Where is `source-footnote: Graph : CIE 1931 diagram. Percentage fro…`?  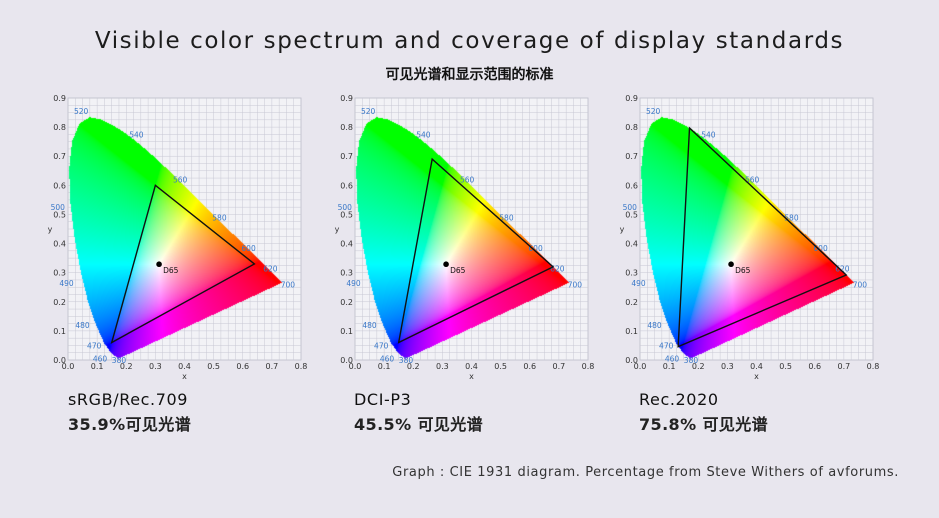
source-footnote: Graph : CIE 1931 diagram. Percentage fro… is located at coordinates (645, 472).